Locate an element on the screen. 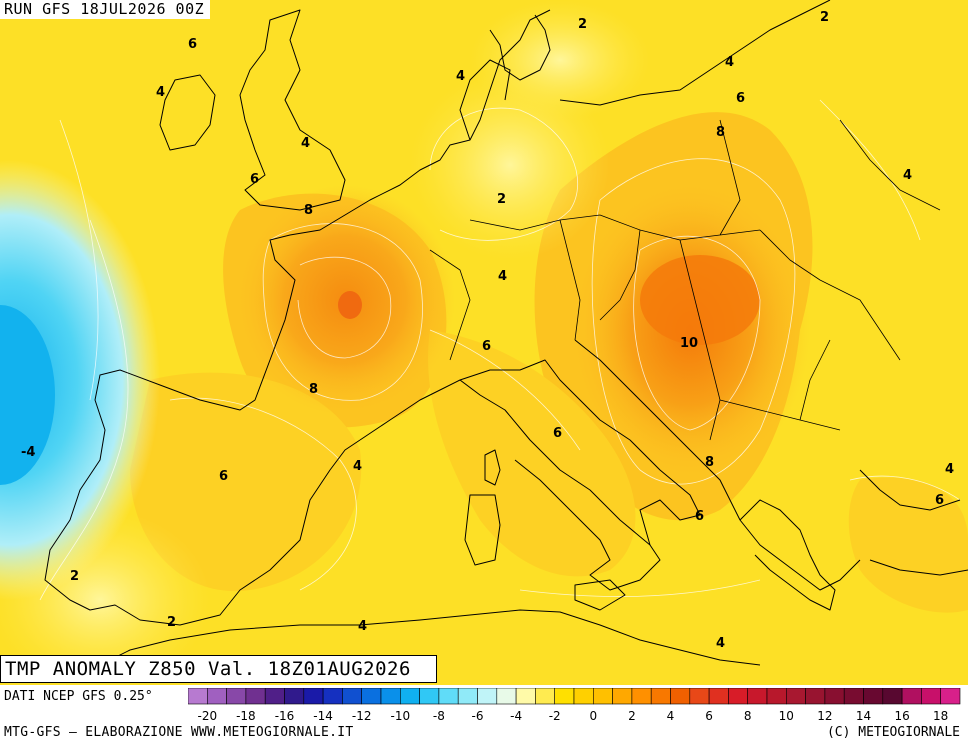  legend-tick-label: 4 is located at coordinates (671, 716).